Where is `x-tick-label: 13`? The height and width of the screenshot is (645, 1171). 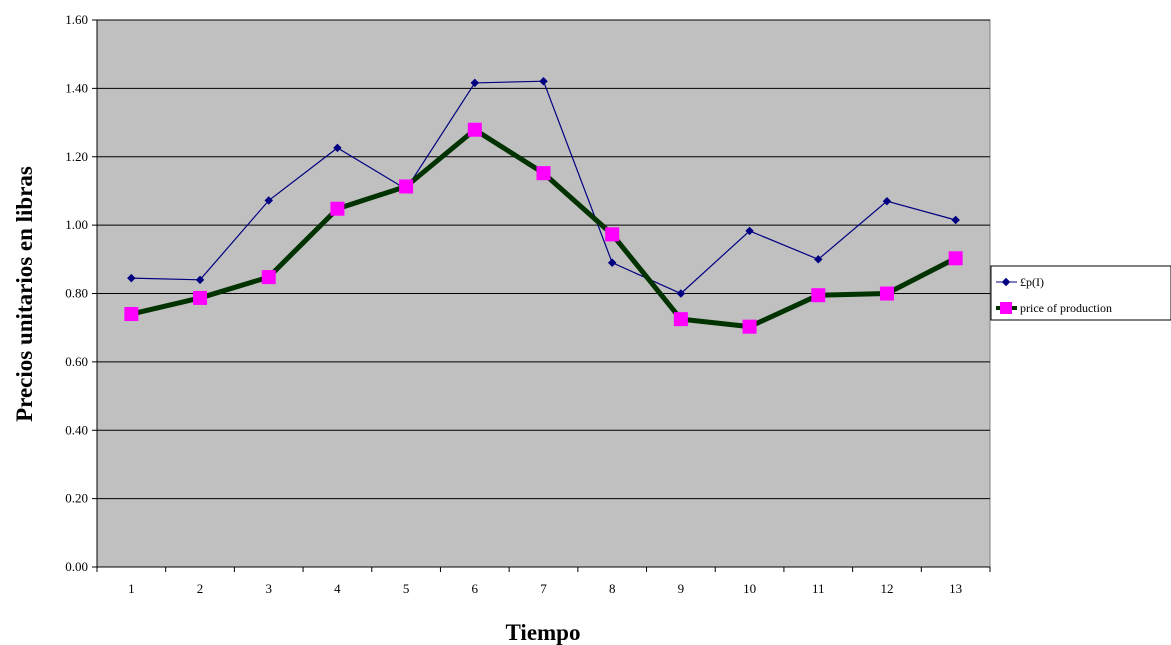
x-tick-label: 13 is located at coordinates (955, 588).